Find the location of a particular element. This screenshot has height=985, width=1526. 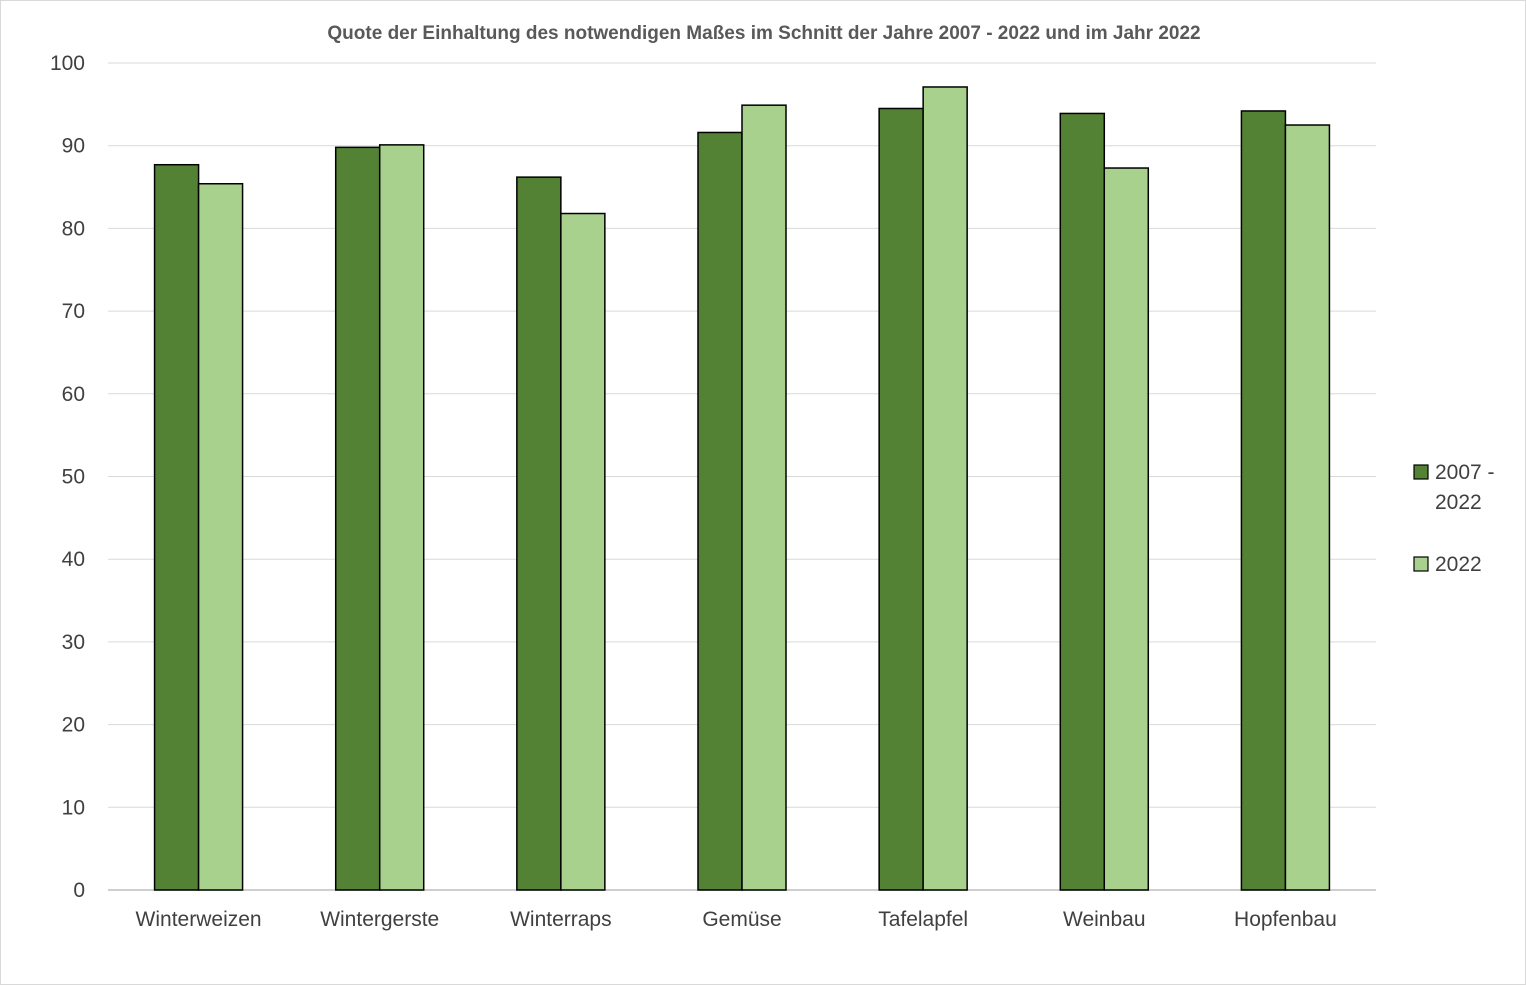

legend-item: 2022 is located at coordinates (1447, 564).